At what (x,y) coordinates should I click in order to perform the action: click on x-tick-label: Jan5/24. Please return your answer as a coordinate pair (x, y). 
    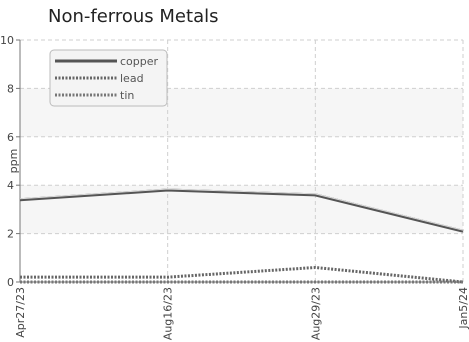
    Looking at the image, I should click on (463, 308).